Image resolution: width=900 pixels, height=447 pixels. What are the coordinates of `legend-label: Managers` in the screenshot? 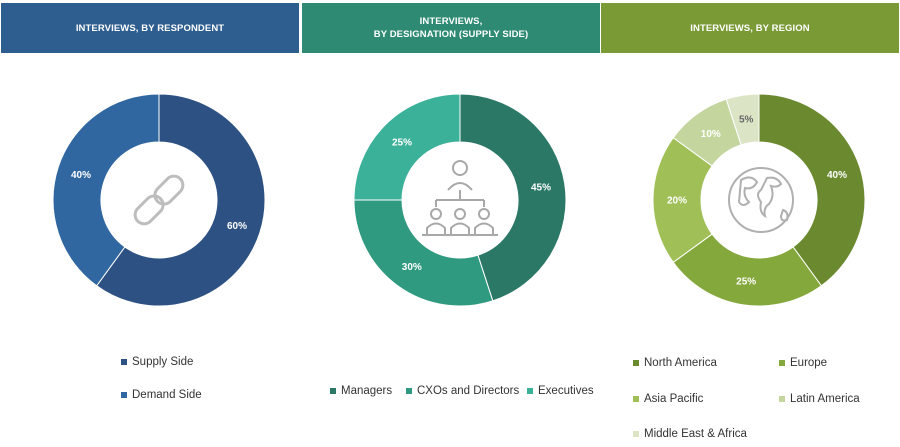 It's located at (367, 391).